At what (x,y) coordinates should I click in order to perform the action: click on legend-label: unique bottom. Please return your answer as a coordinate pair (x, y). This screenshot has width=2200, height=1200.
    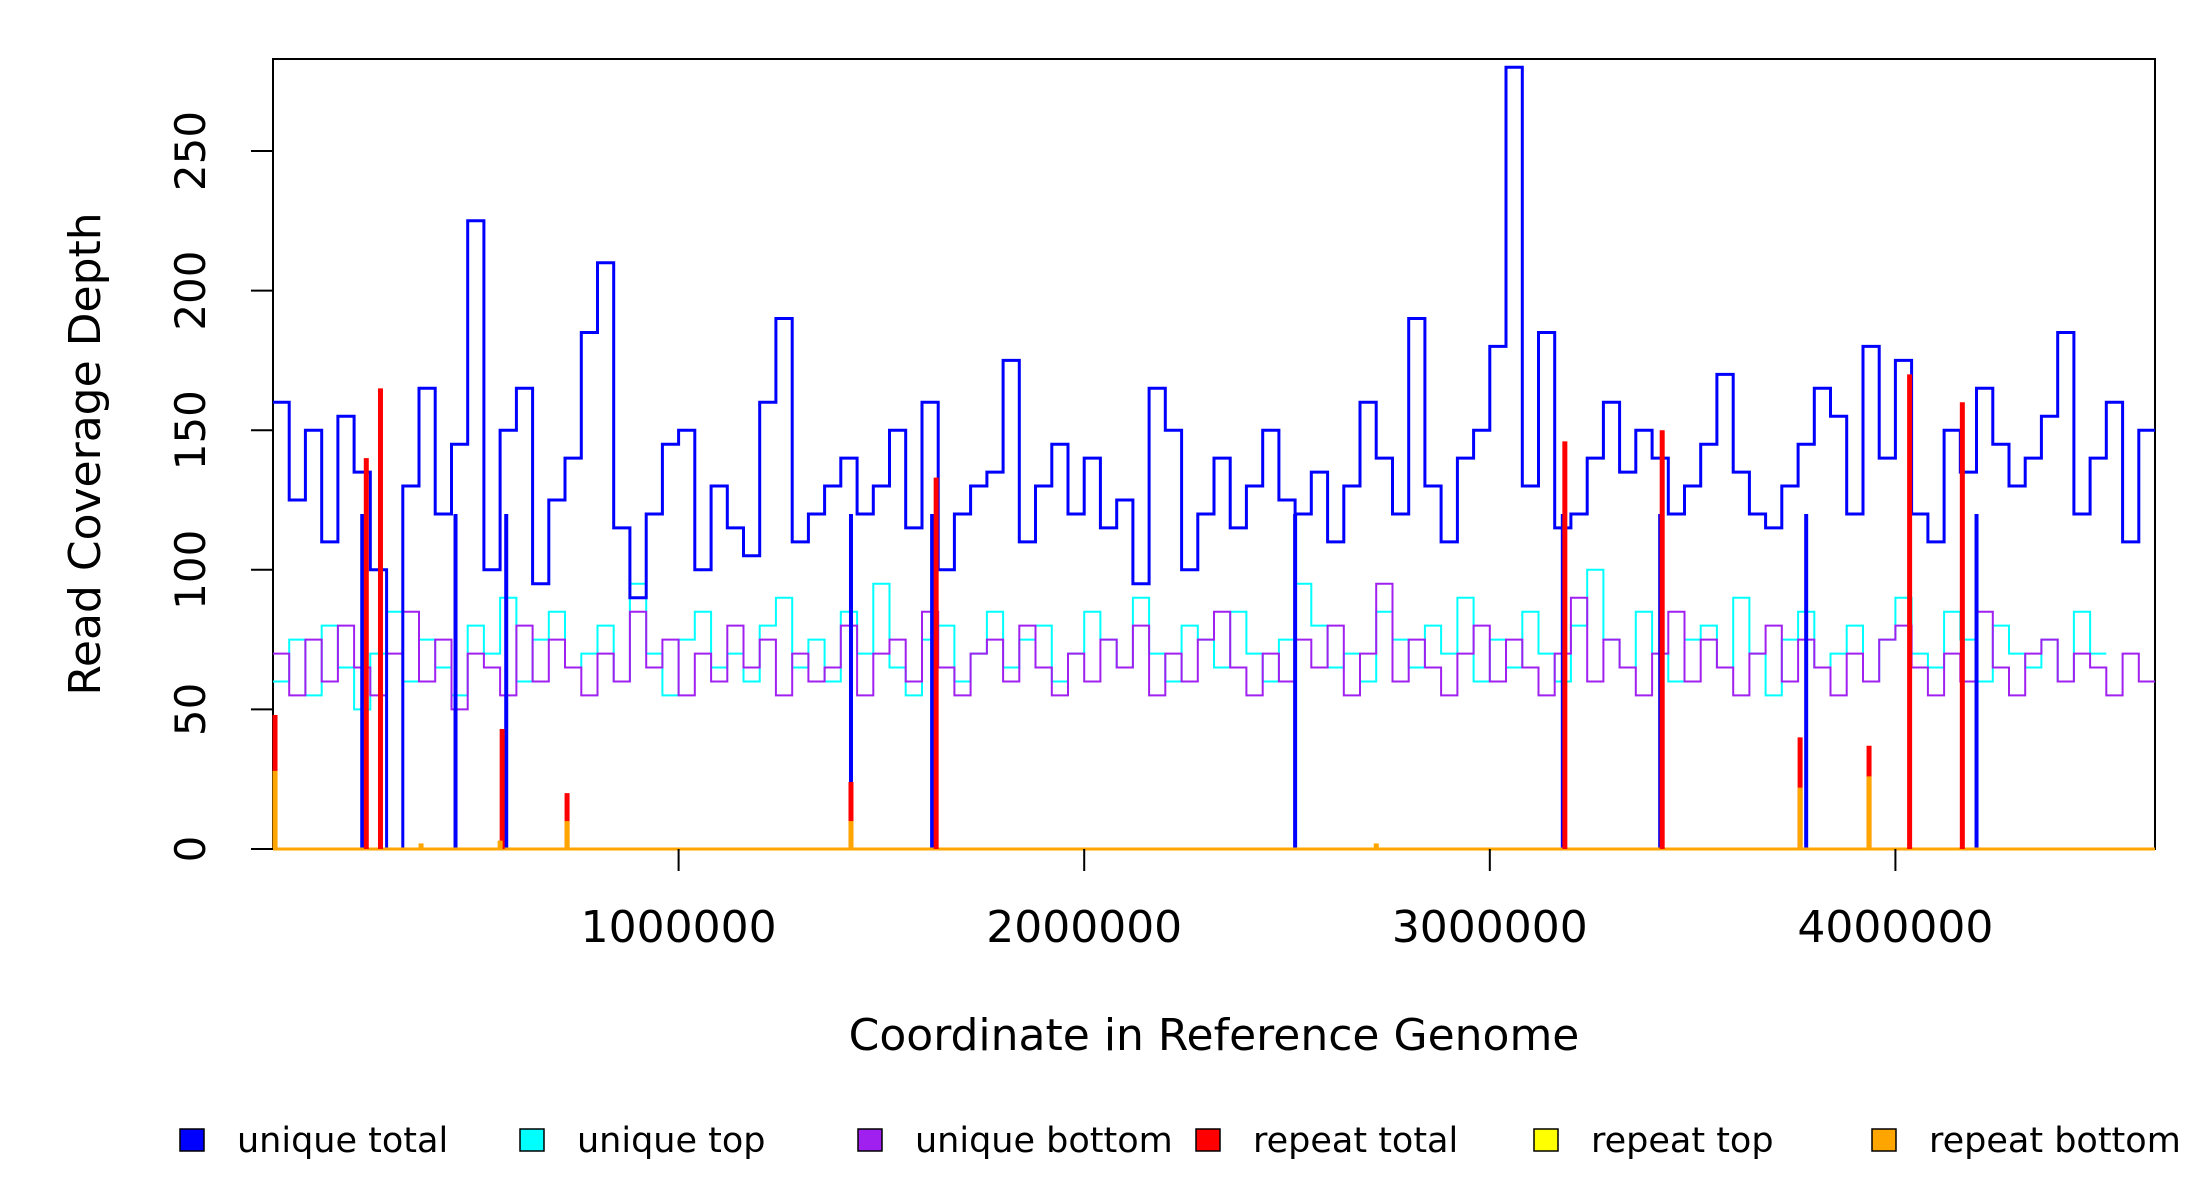
    Looking at the image, I should click on (1044, 1141).